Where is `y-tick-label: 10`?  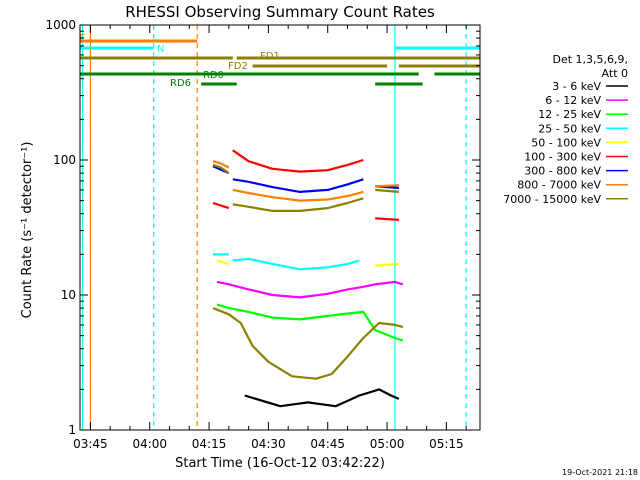 y-tick-label: 10 is located at coordinates (68, 295).